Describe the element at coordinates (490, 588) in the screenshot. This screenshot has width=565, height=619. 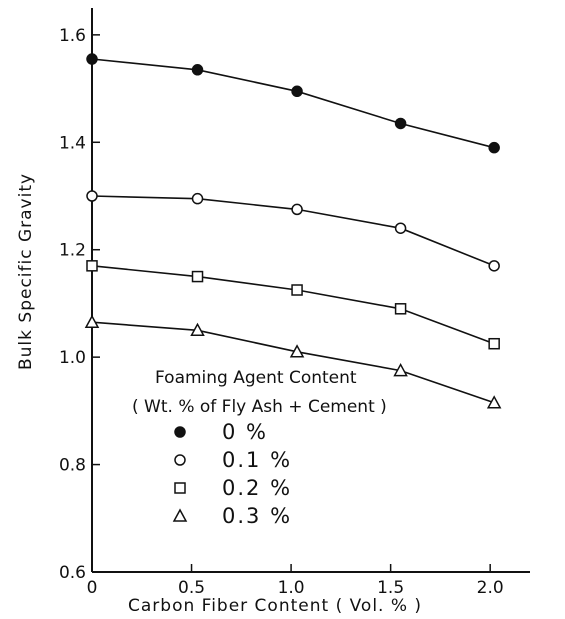
I see `x-tick-label: 2.0` at that location.